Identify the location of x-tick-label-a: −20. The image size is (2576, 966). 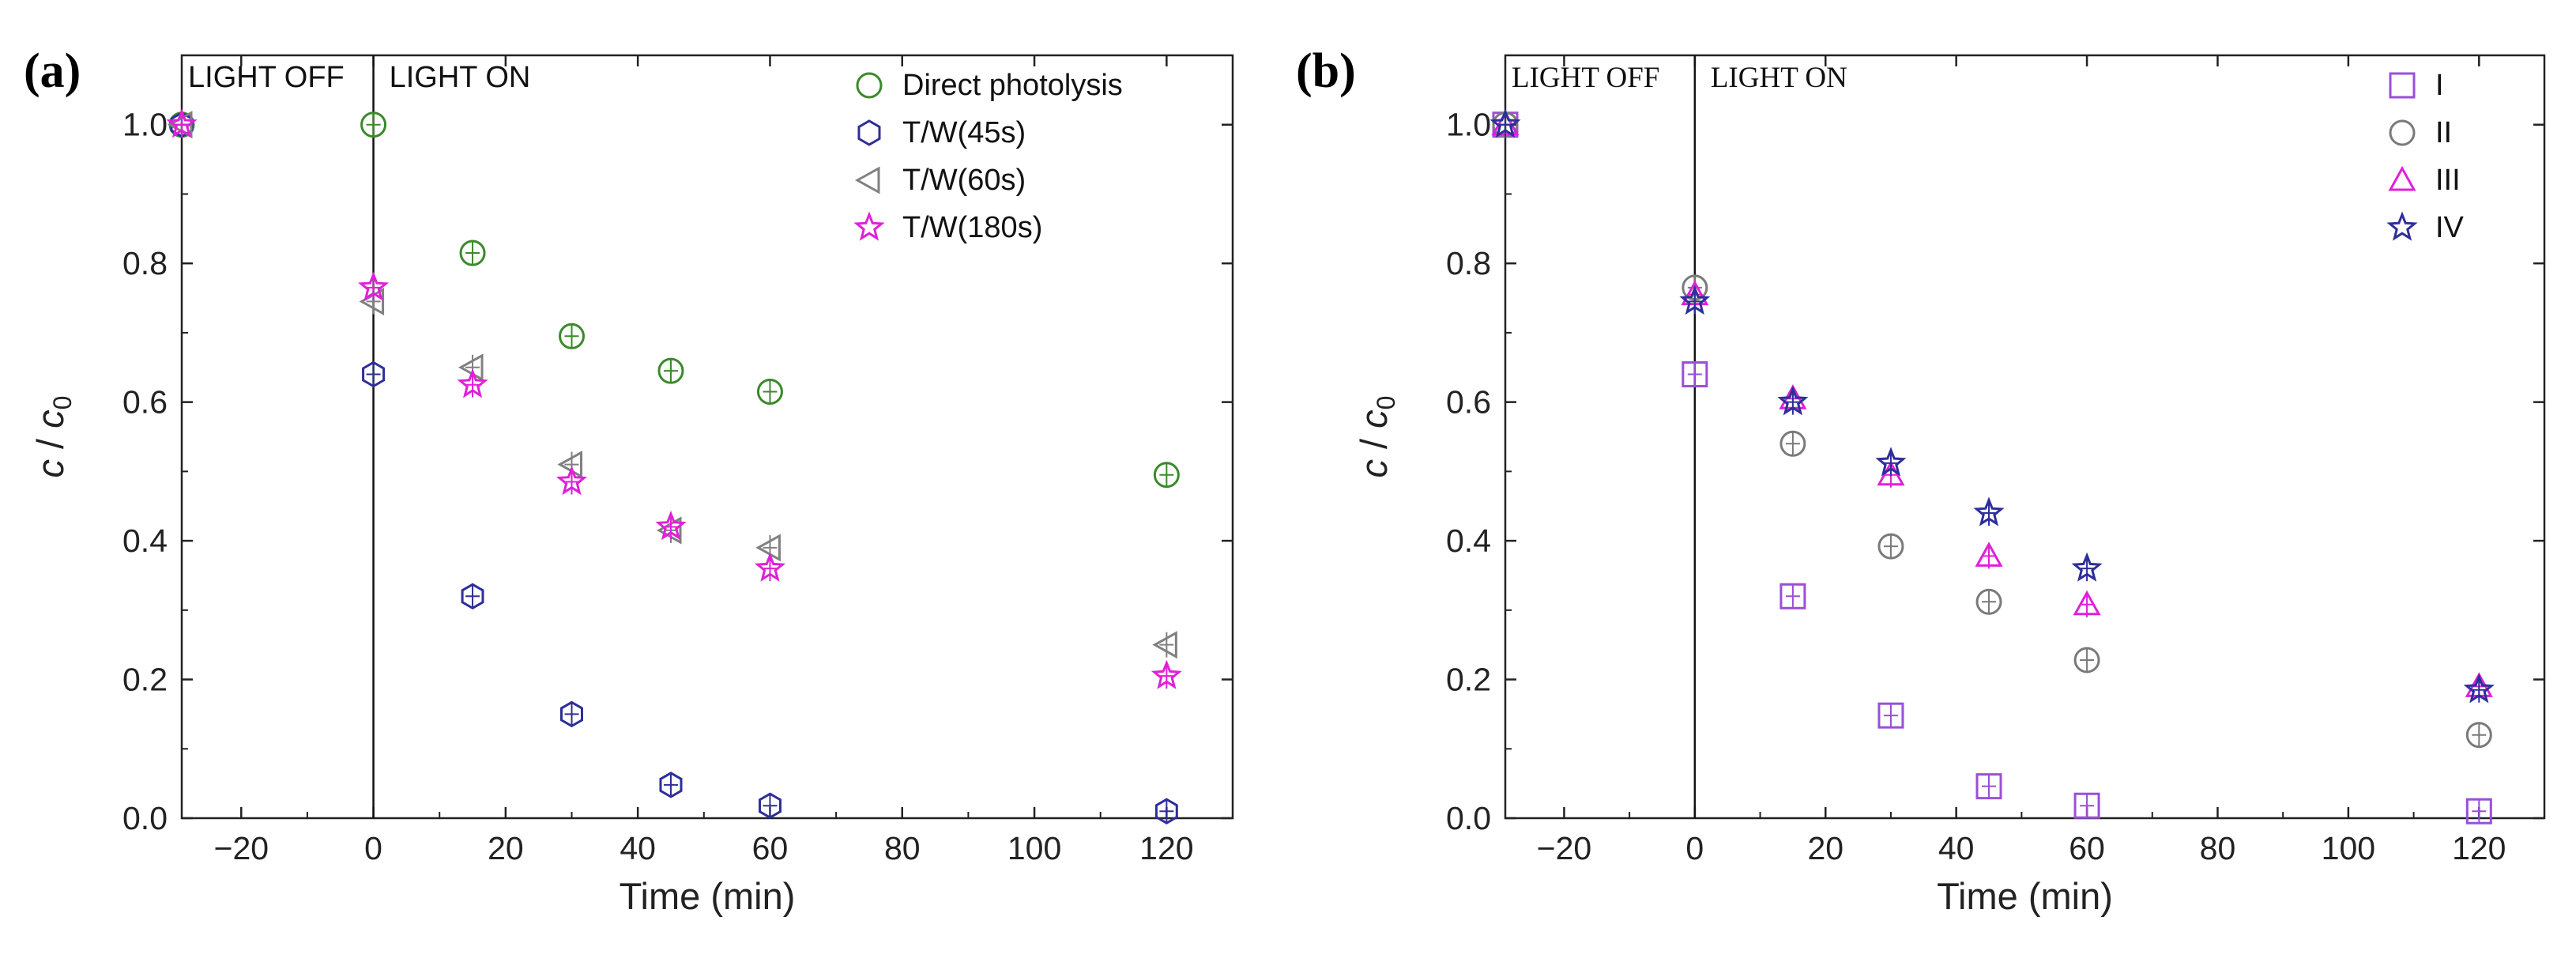
(241, 848).